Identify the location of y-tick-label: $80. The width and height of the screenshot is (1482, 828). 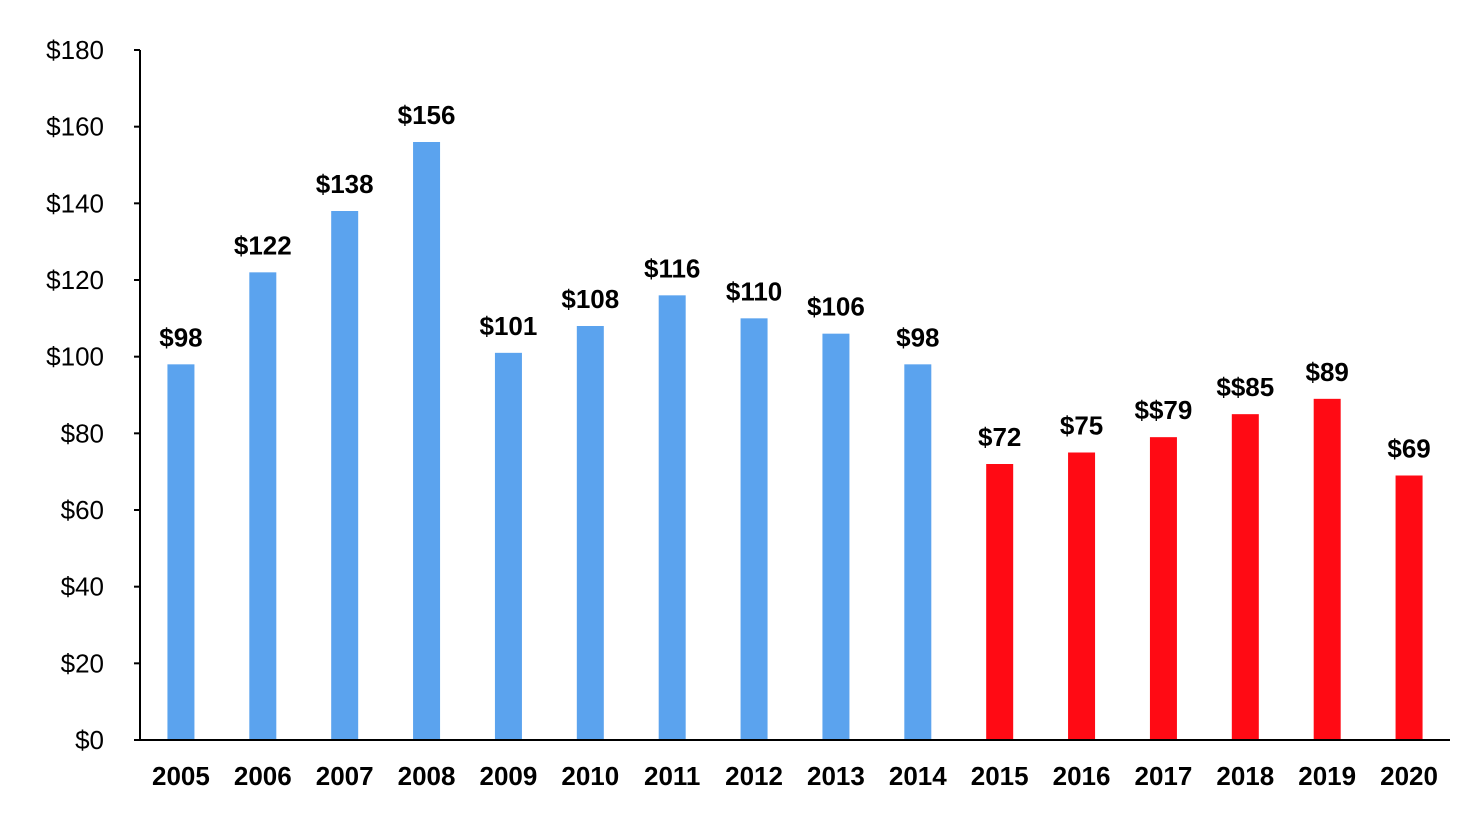
(82, 433).